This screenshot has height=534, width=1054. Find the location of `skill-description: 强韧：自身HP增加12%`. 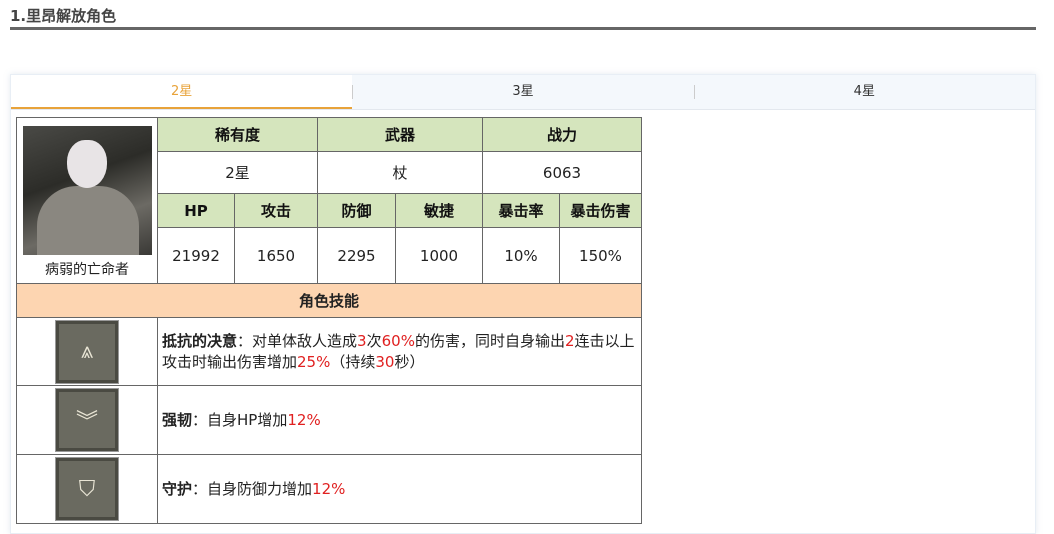

skill-description: 强韧：自身HP增加12% is located at coordinates (399, 420).